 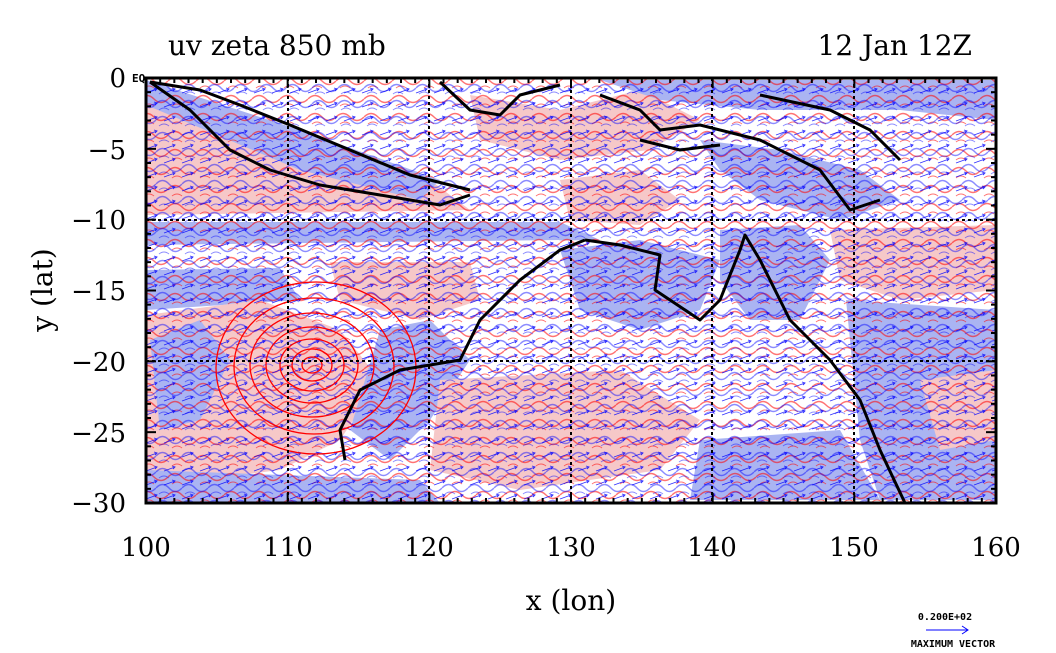 What do you see at coordinates (953, 644) in the screenshot?
I see `vector-legend-label: MAXIMUM VECTOR` at bounding box center [953, 644].